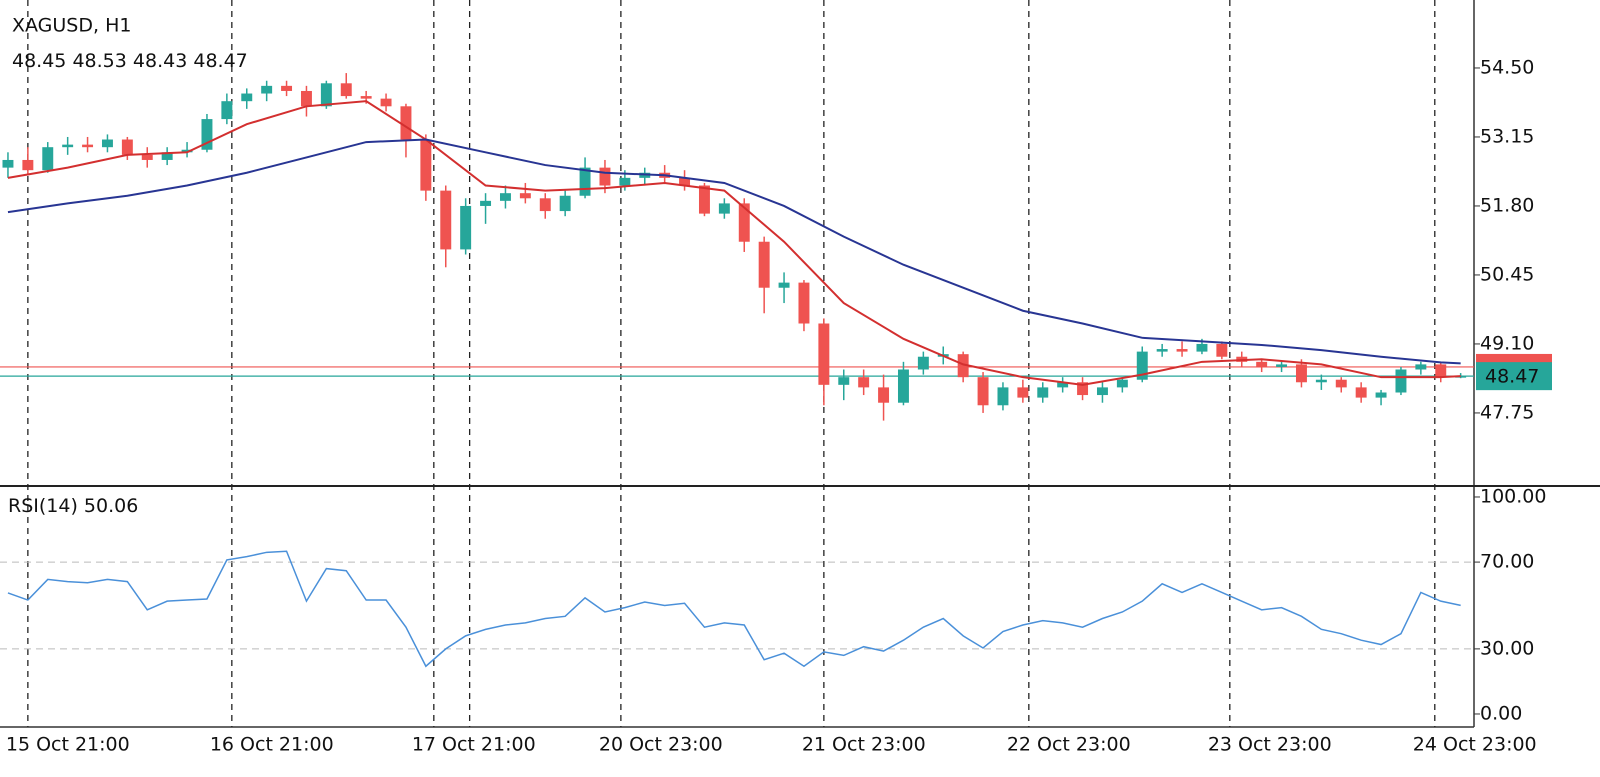 This screenshot has height=777, width=1600. Describe the element at coordinates (1507, 412) in the screenshot. I see `y-tick-label: 47.75` at that location.